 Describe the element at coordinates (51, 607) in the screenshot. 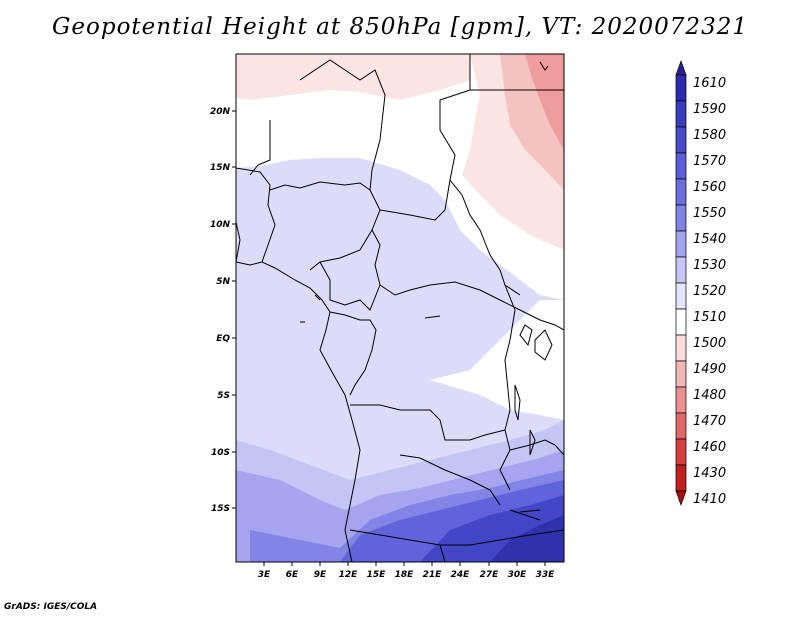

I see `grads-credit: GrADS: IGES/COLA` at that location.